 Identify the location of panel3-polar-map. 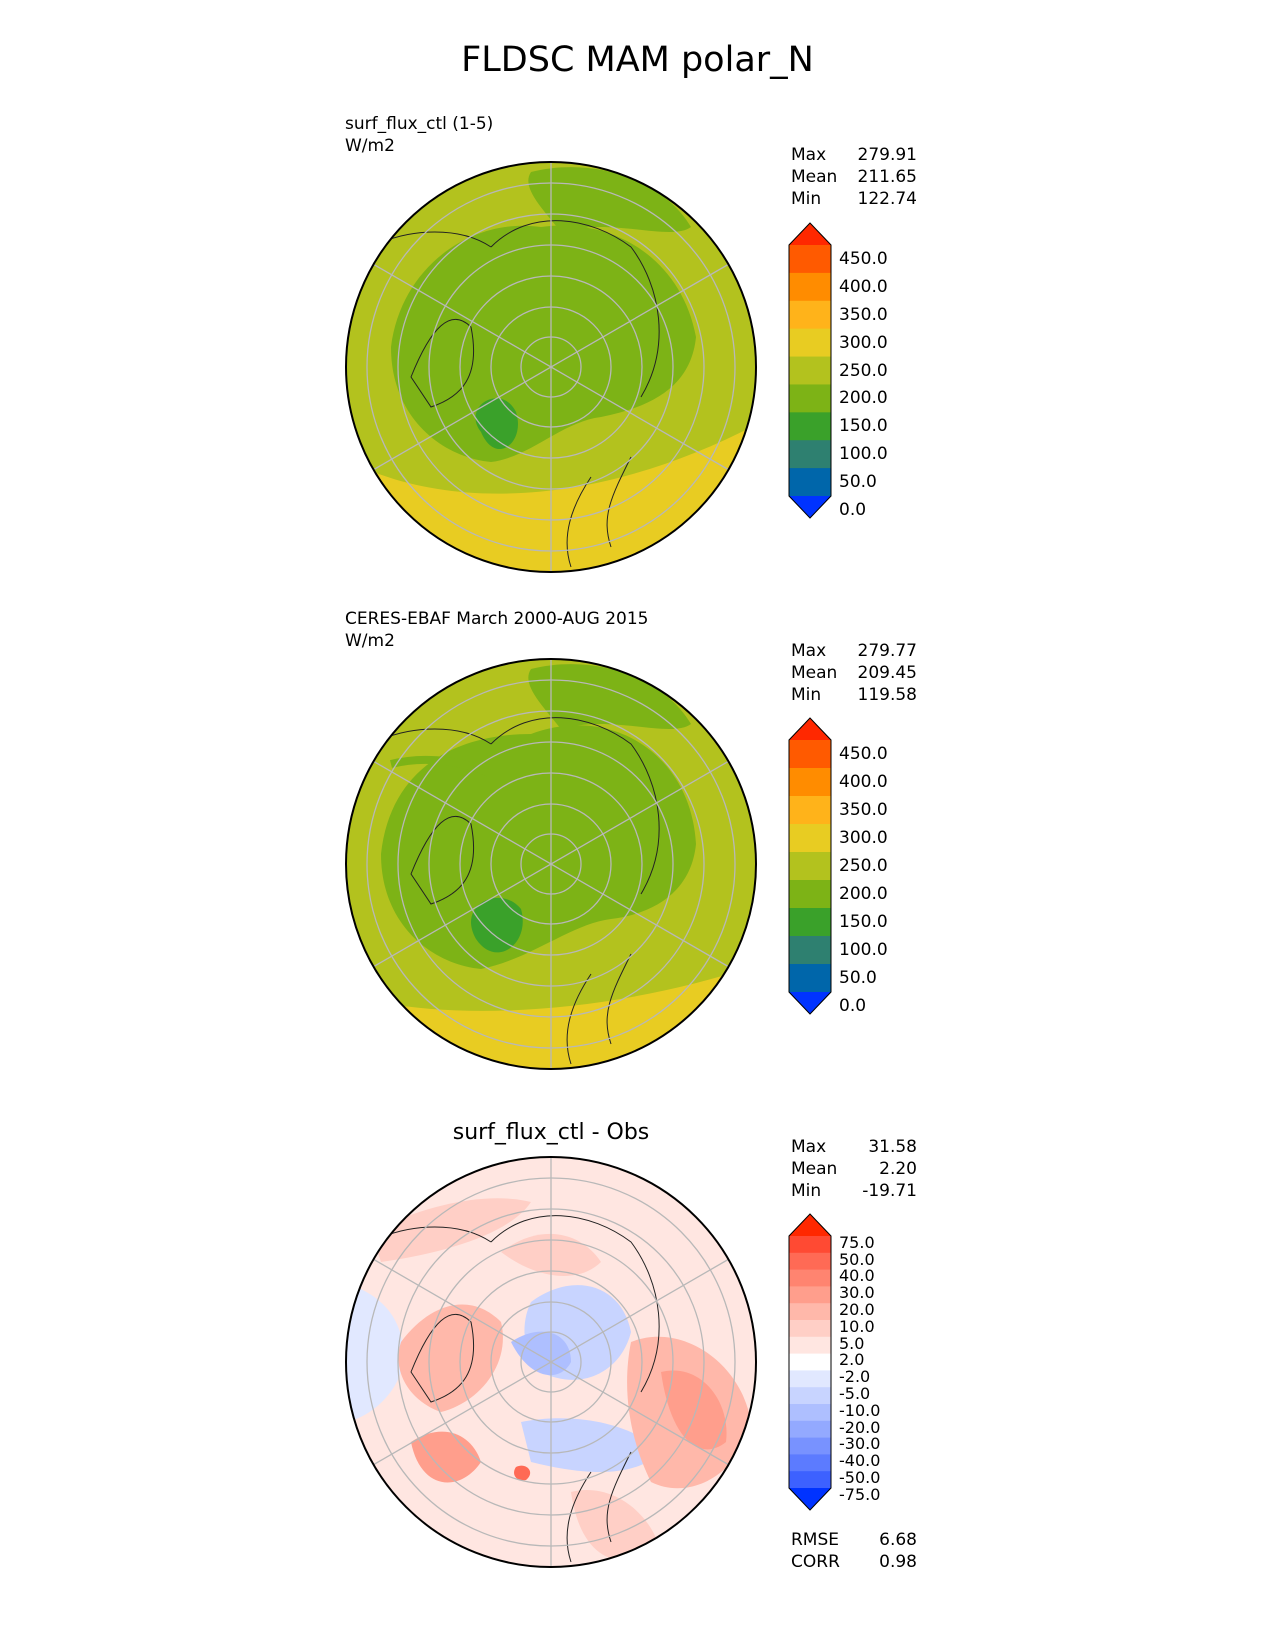
(551, 1362).